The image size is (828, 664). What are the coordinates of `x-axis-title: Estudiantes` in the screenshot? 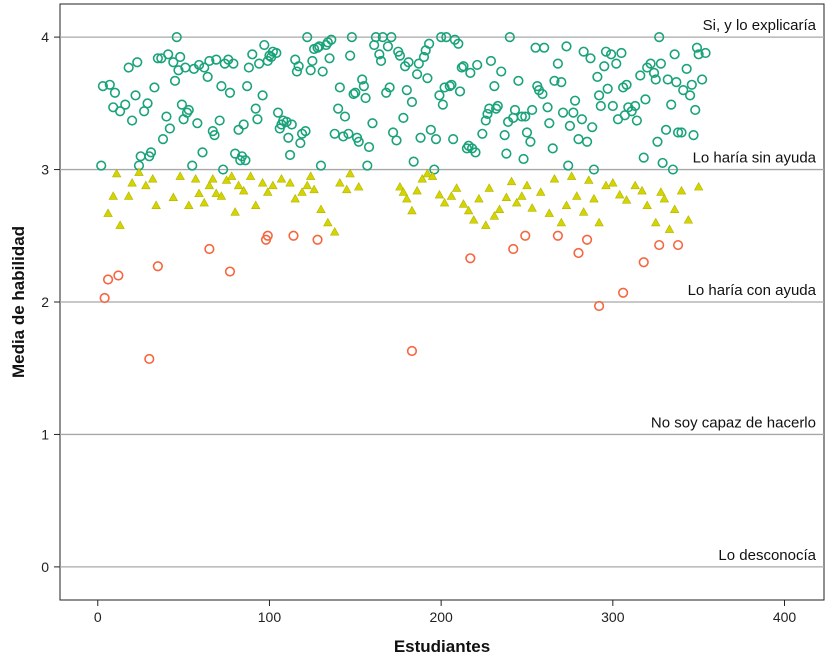 It's located at (442, 646).